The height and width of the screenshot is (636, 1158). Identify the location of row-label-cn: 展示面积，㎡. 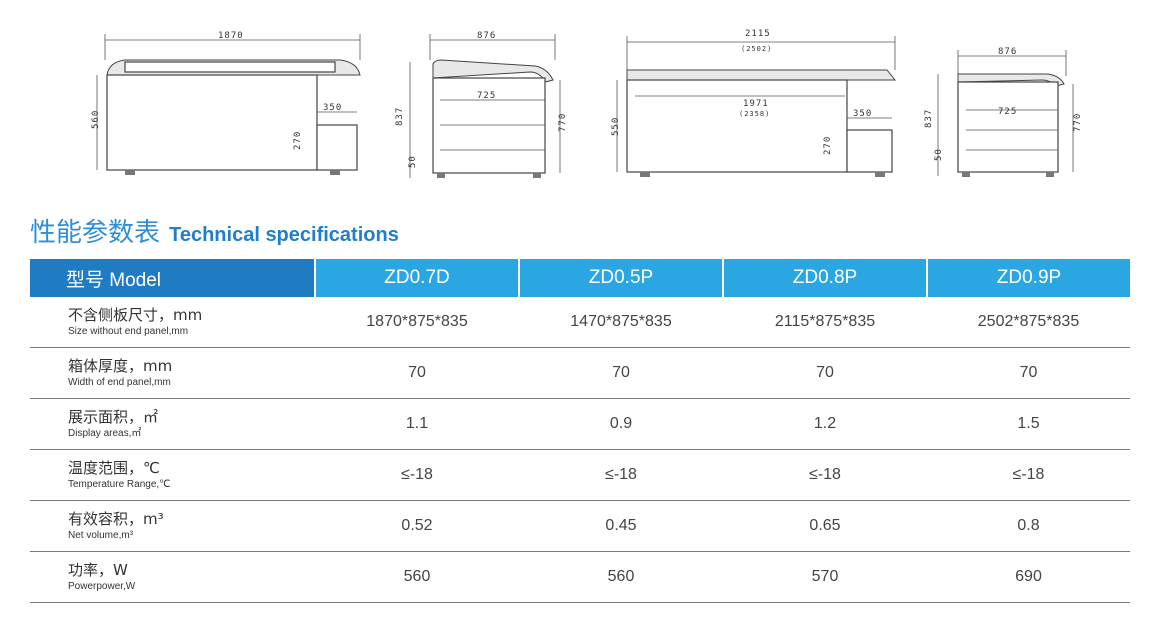
(113, 416).